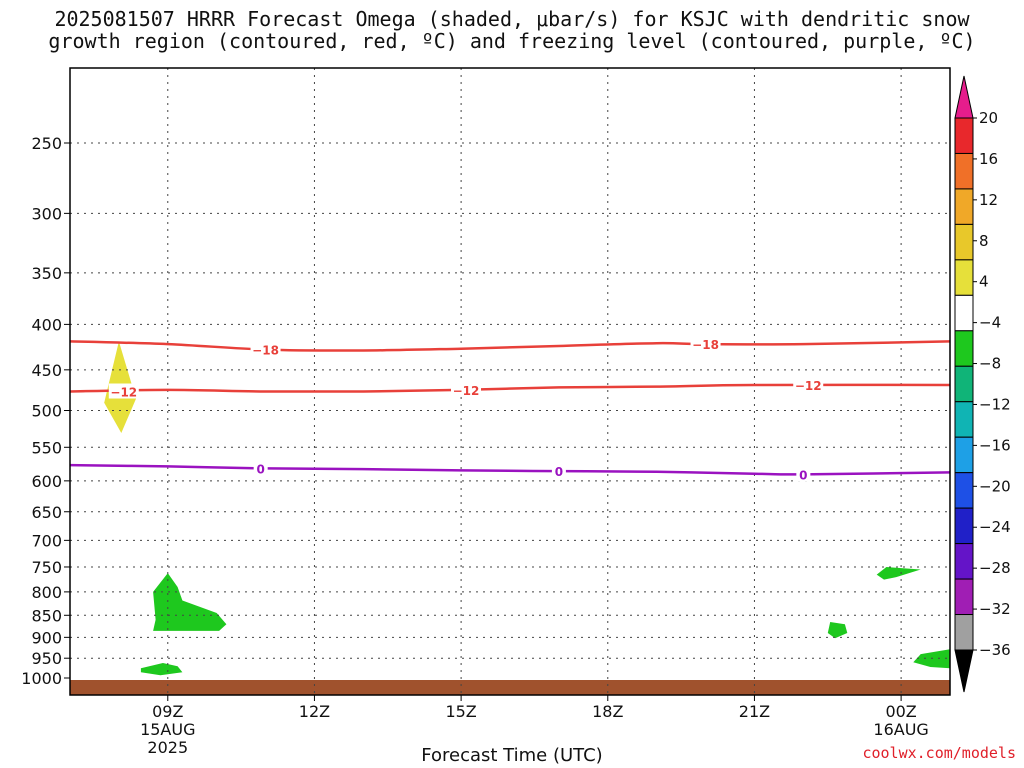 The image size is (1024, 768). I want to click on y-tick-label: 750, so click(46, 567).